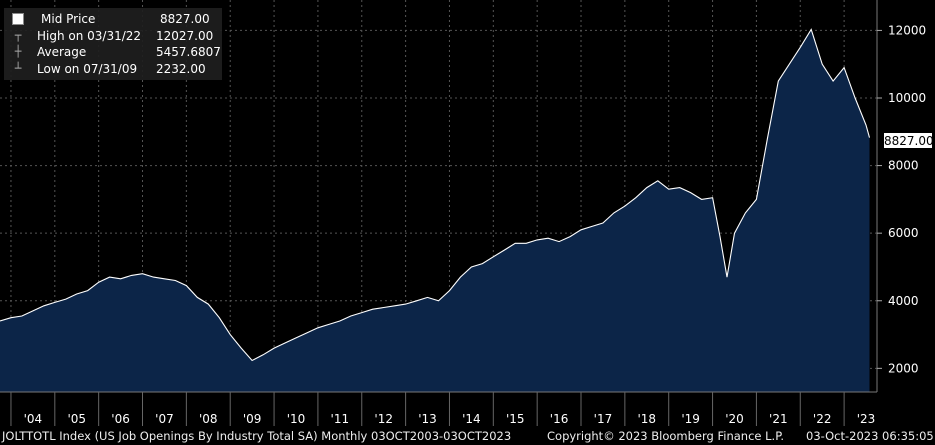 The image size is (935, 445). I want to click on legend-label: High on 03/31/22, so click(89, 36).